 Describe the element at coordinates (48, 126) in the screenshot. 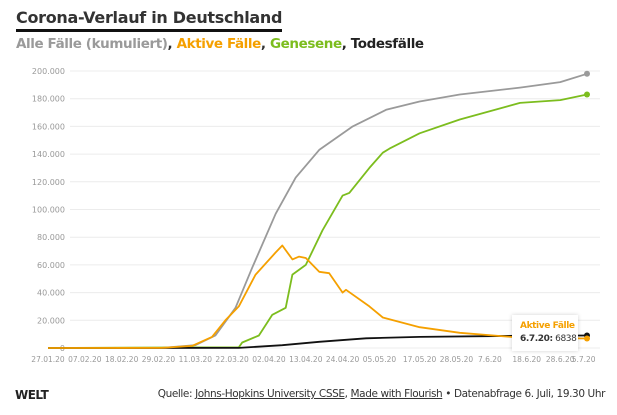

I see `y-tick-label: 160.000` at that location.